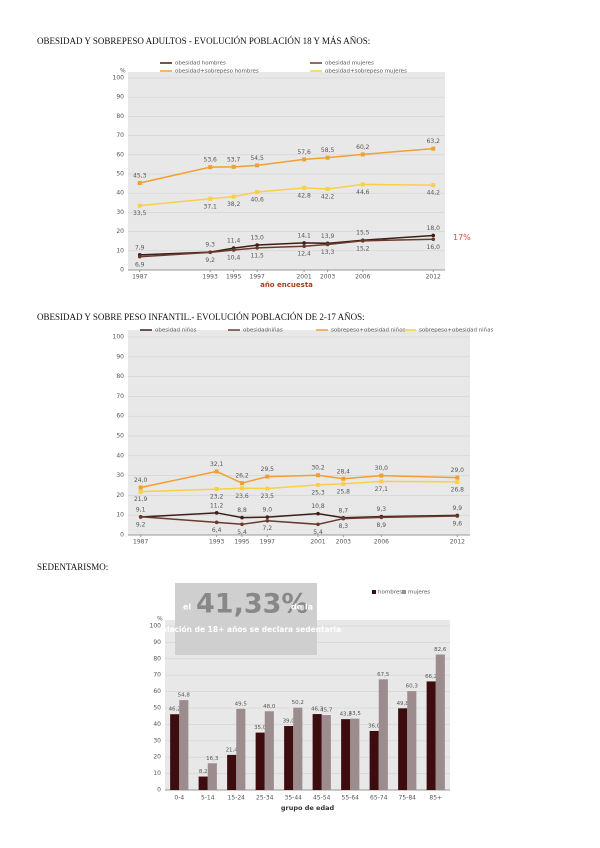 The height and width of the screenshot is (848, 600). I want to click on x-tick-label: 35-44, so click(294, 798).